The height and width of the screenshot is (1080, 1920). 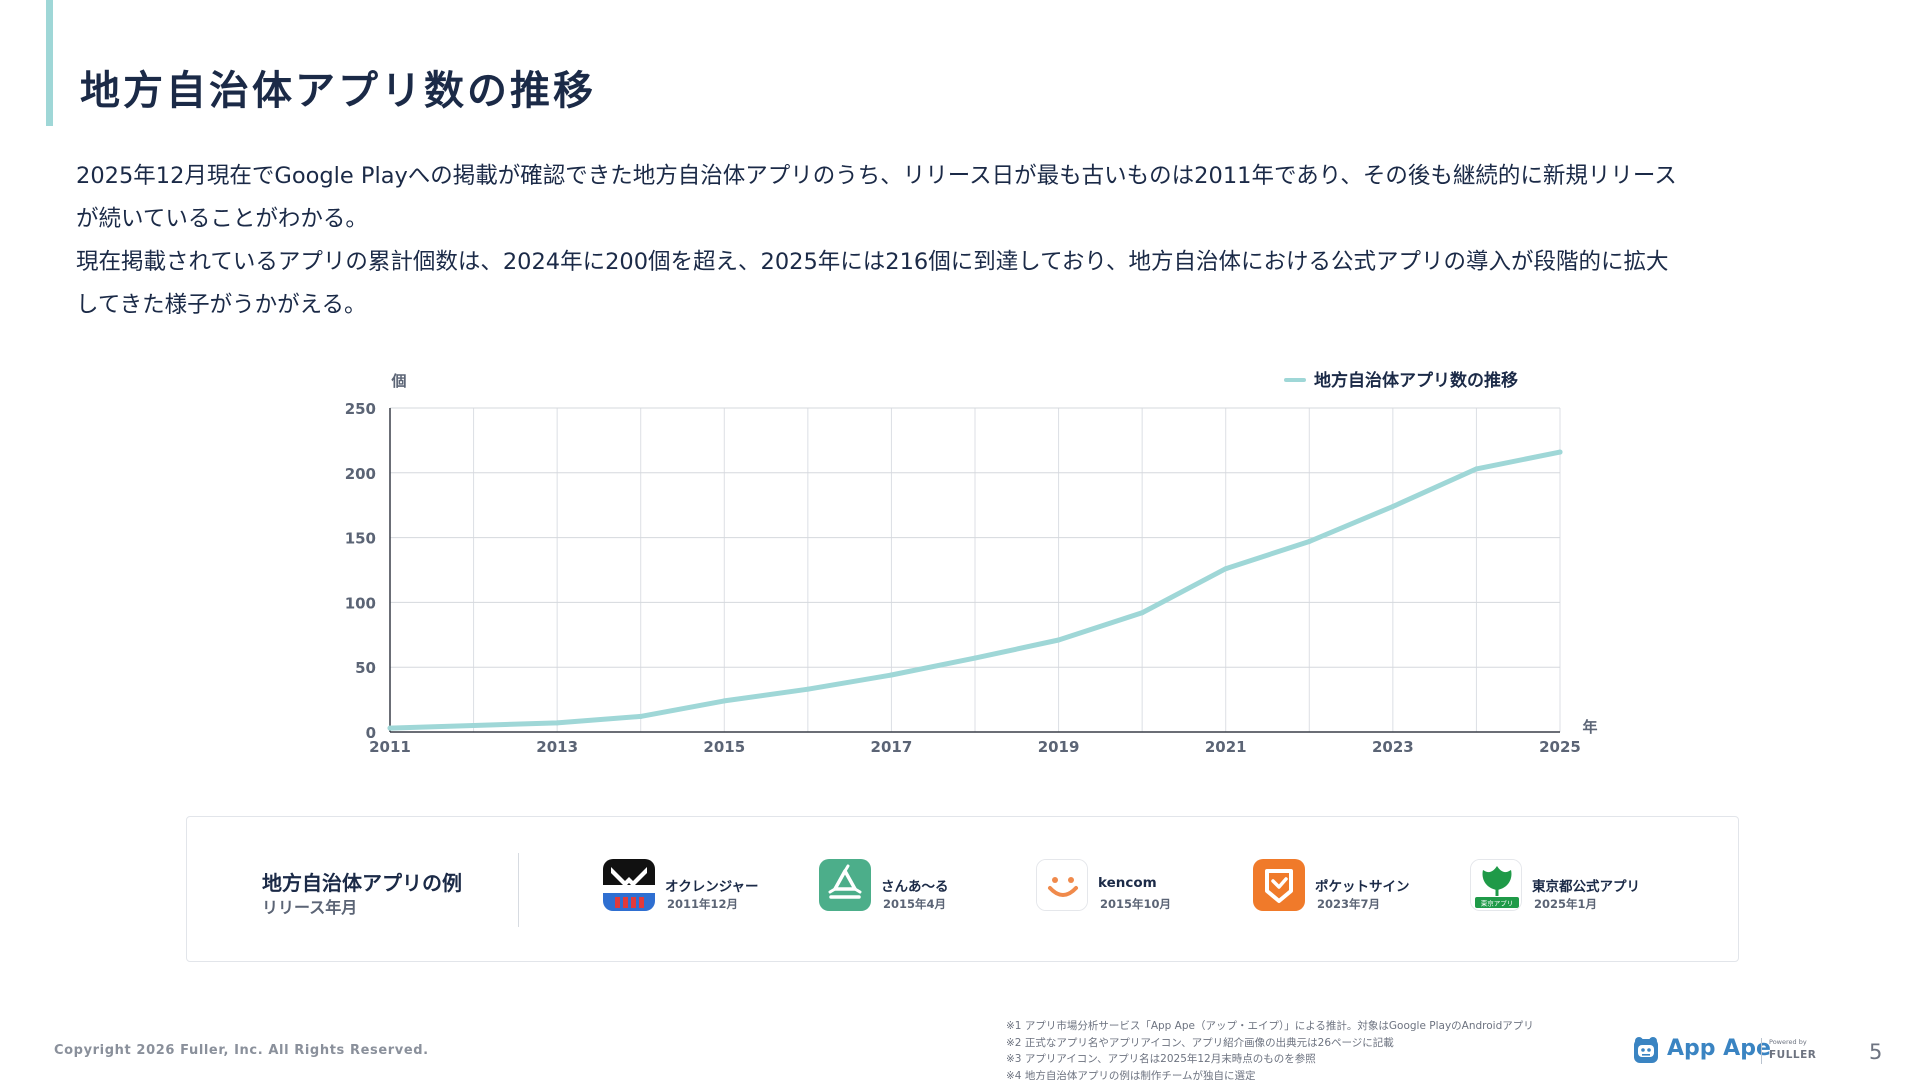 I want to click on app-example-okuranger: オクレンジャー 2011年12月, so click(x=708, y=889).